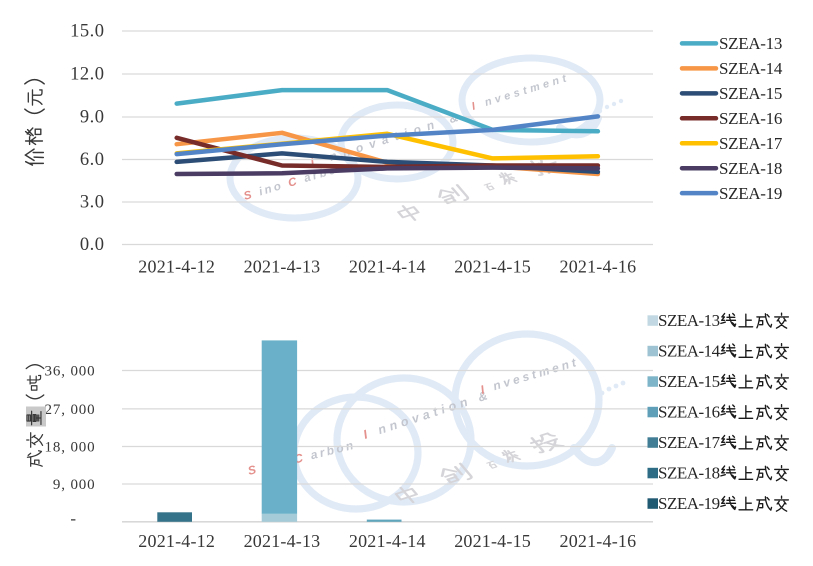  I want to click on svg-text: 3.0, so click(92, 203).